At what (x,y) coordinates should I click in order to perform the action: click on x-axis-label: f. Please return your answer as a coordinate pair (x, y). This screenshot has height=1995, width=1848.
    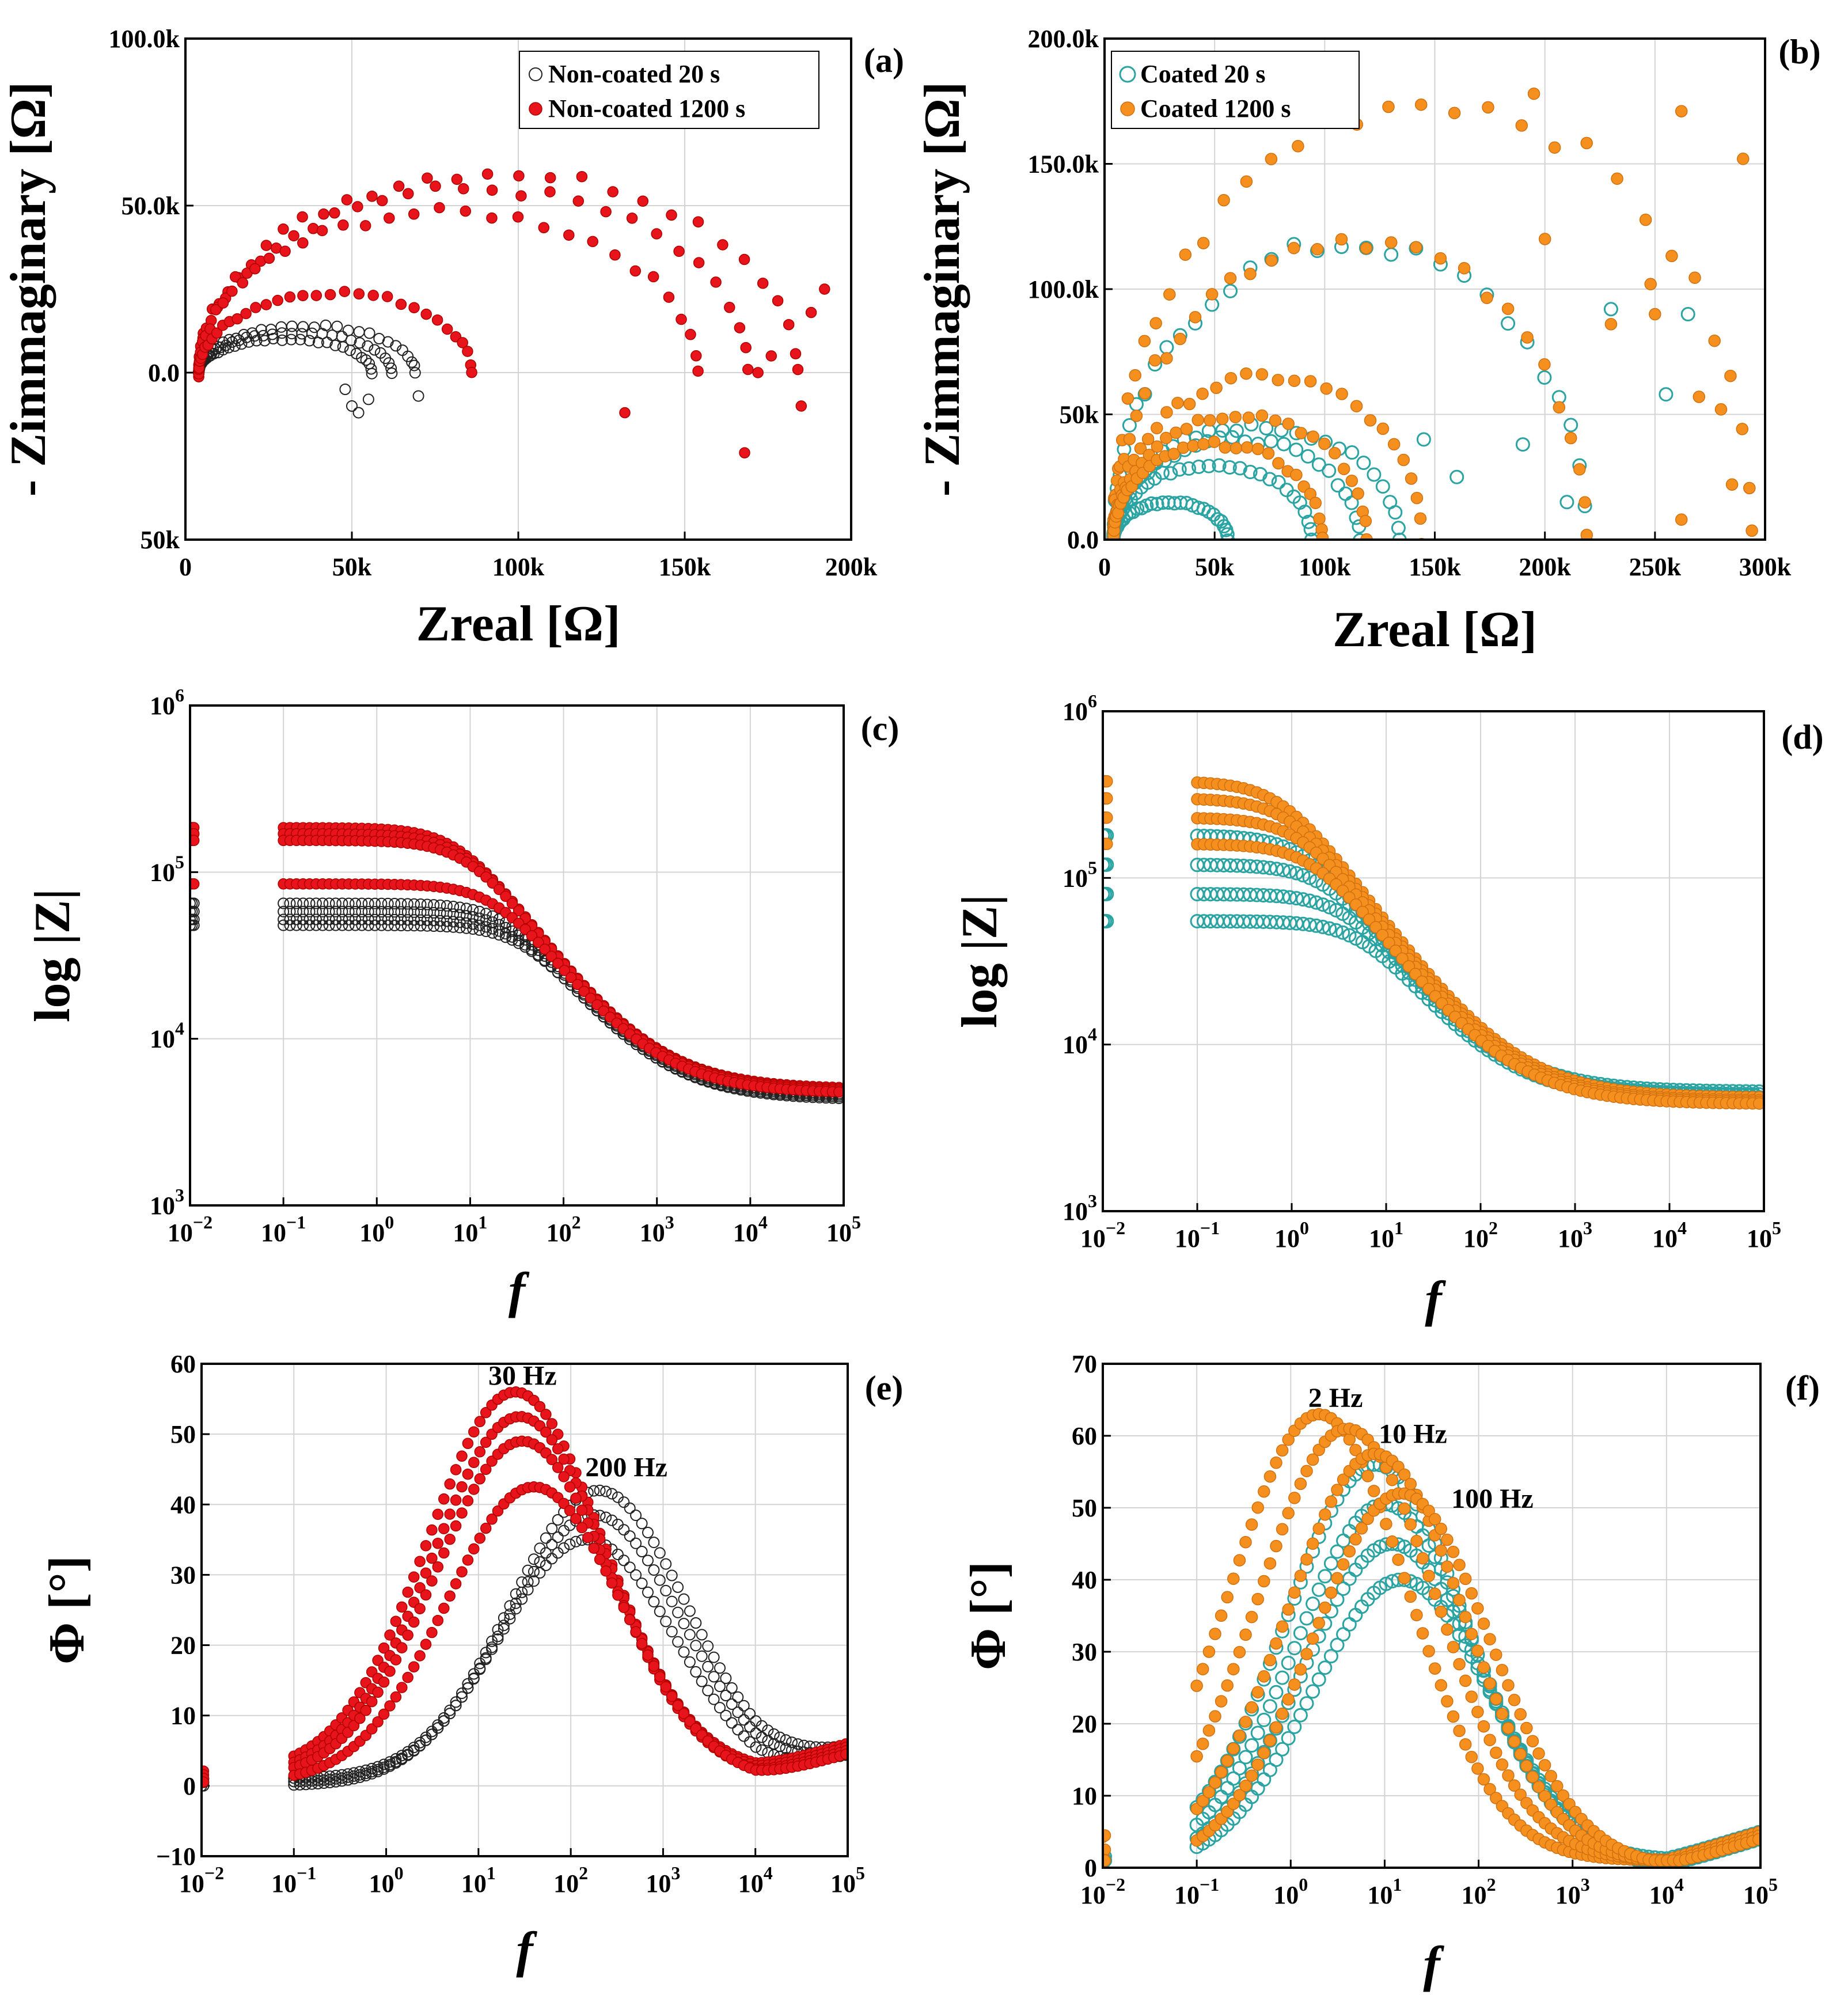
    Looking at the image, I should click on (519, 1291).